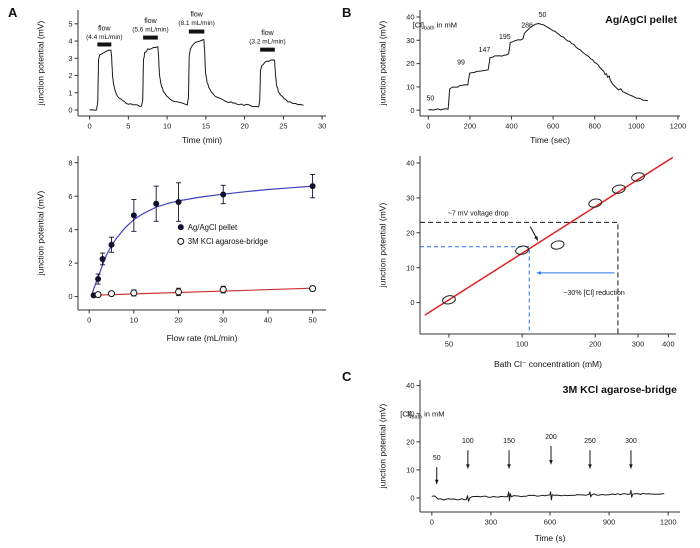 The width and height of the screenshot is (700, 548). Describe the element at coordinates (150, 30) in the screenshot. I see `svg-text: (5.6 mL/min)` at that location.